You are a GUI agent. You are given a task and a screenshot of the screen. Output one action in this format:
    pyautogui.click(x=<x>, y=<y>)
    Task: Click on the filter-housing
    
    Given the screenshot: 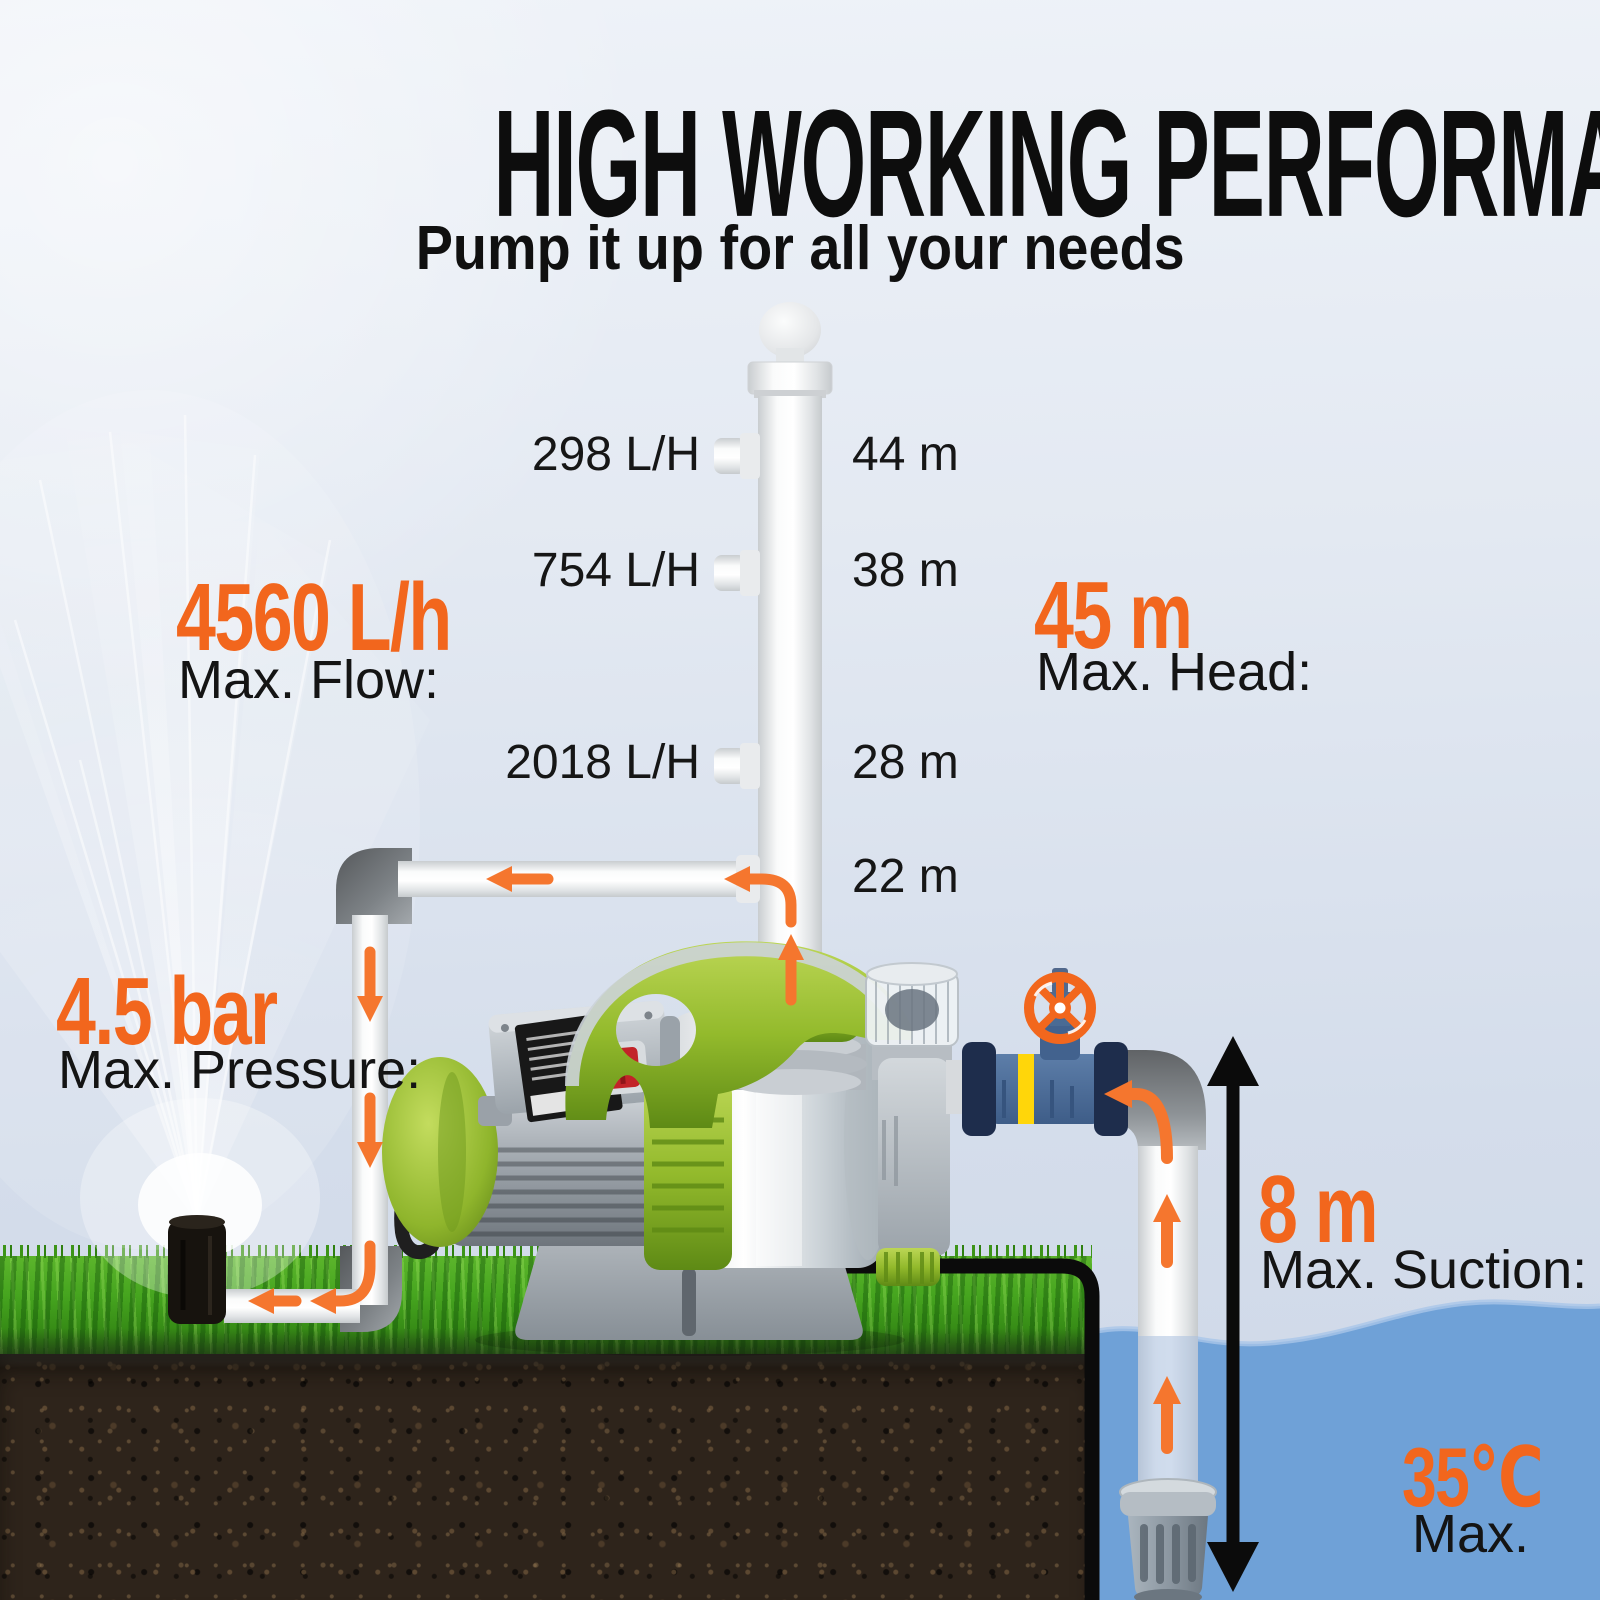 What is the action you would take?
    pyautogui.click(x=912, y=1124)
    